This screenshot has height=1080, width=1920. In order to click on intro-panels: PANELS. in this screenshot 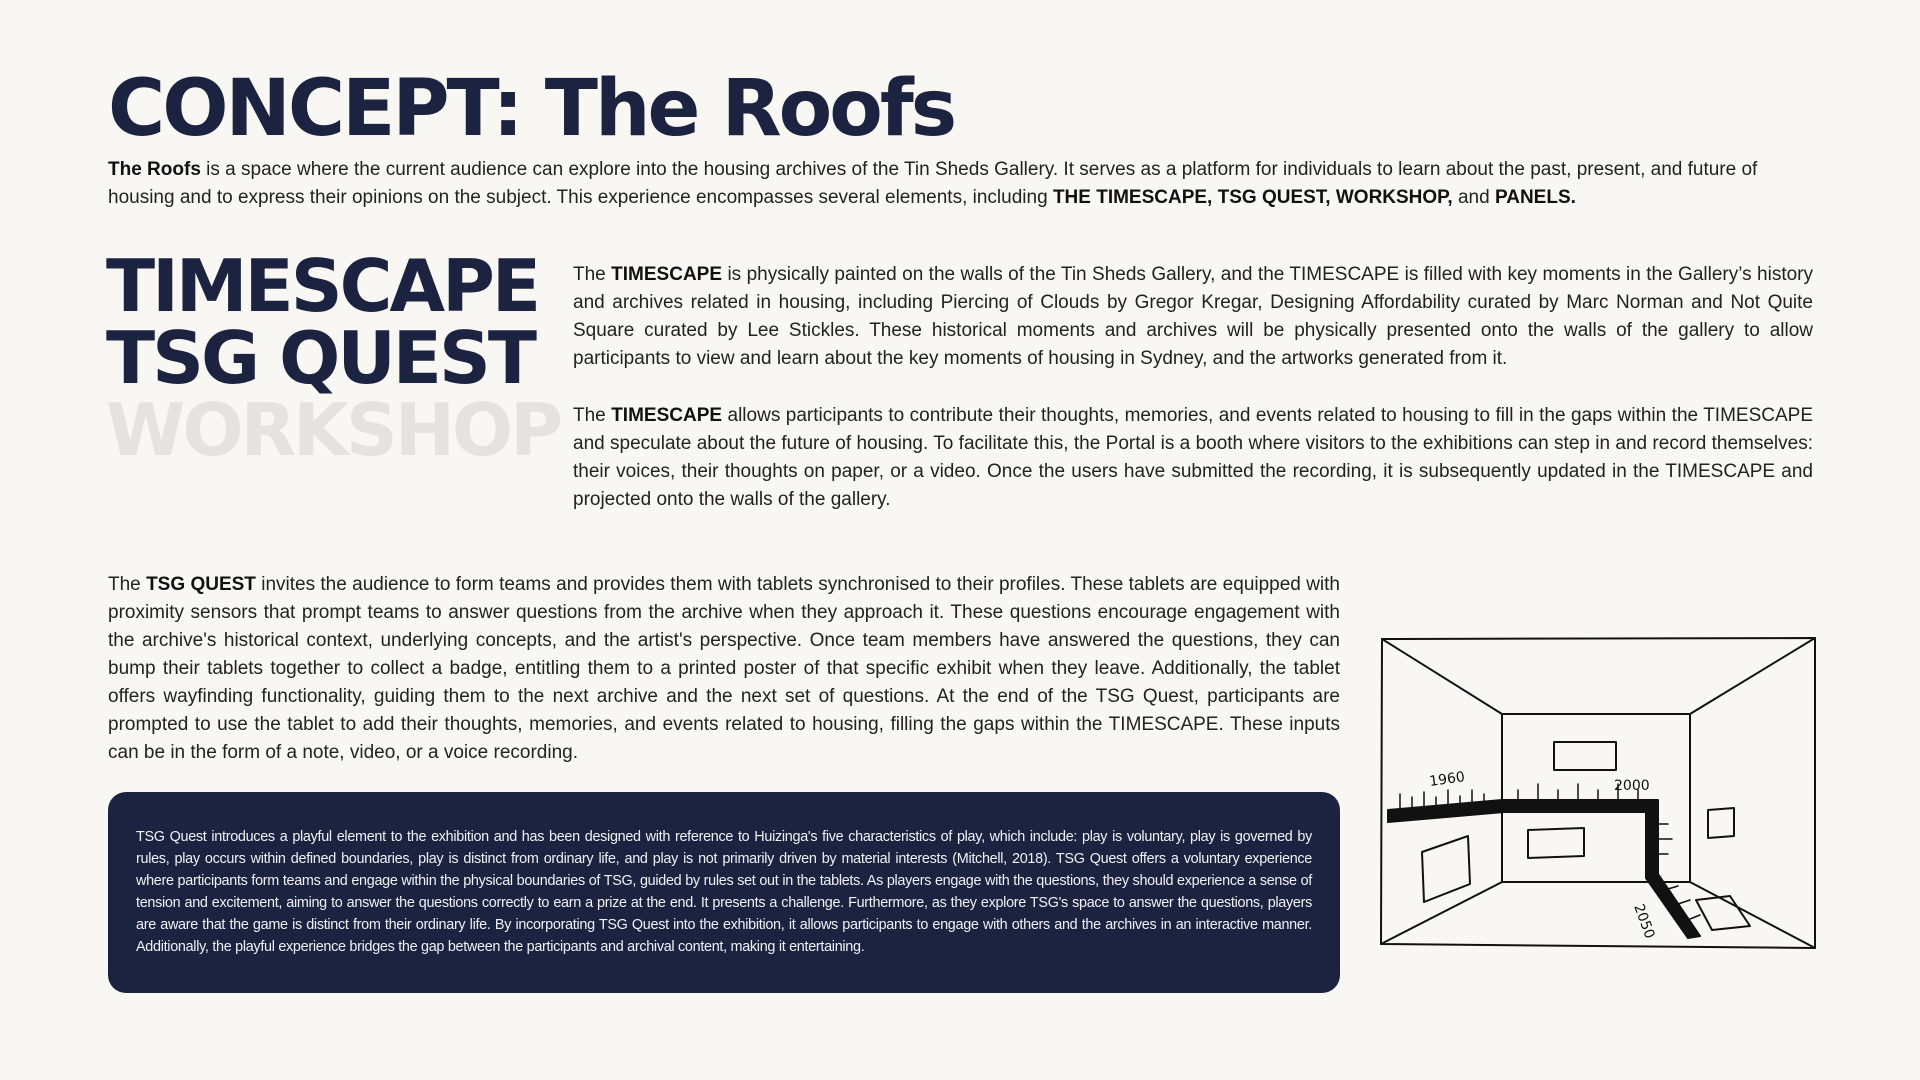, I will do `click(1535, 197)`.